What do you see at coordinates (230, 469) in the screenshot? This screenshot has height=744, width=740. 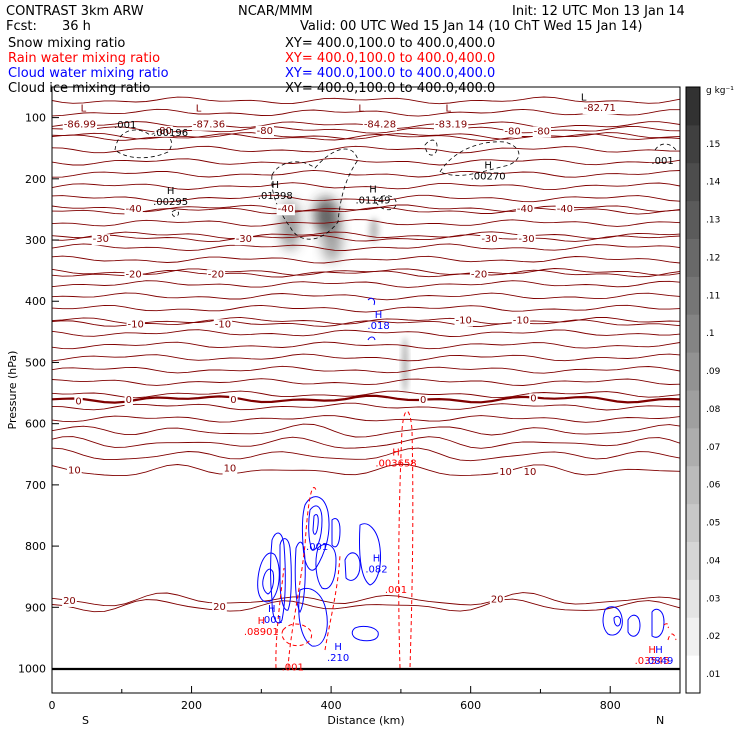 I see `temperature-label: 10` at bounding box center [230, 469].